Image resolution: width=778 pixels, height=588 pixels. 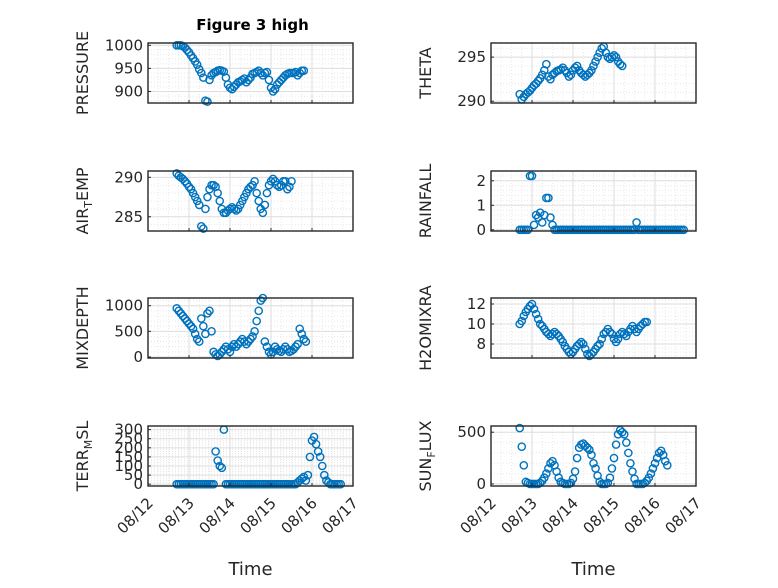 What do you see at coordinates (128, 331) in the screenshot?
I see `y-tick-label: 500` at bounding box center [128, 331].